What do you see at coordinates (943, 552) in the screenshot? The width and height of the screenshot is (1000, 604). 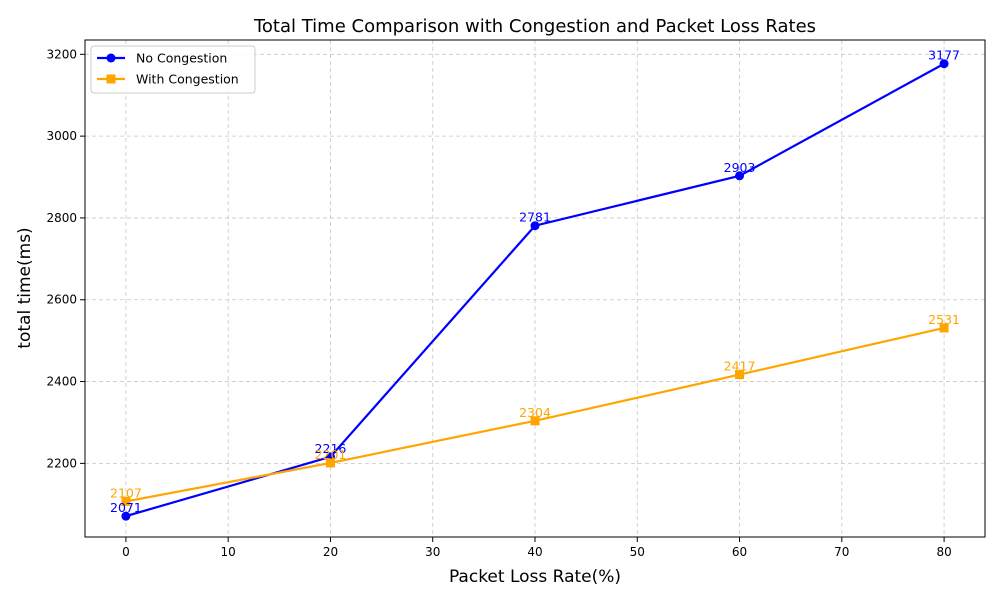 I see `x-tick-label: 80` at bounding box center [943, 552].